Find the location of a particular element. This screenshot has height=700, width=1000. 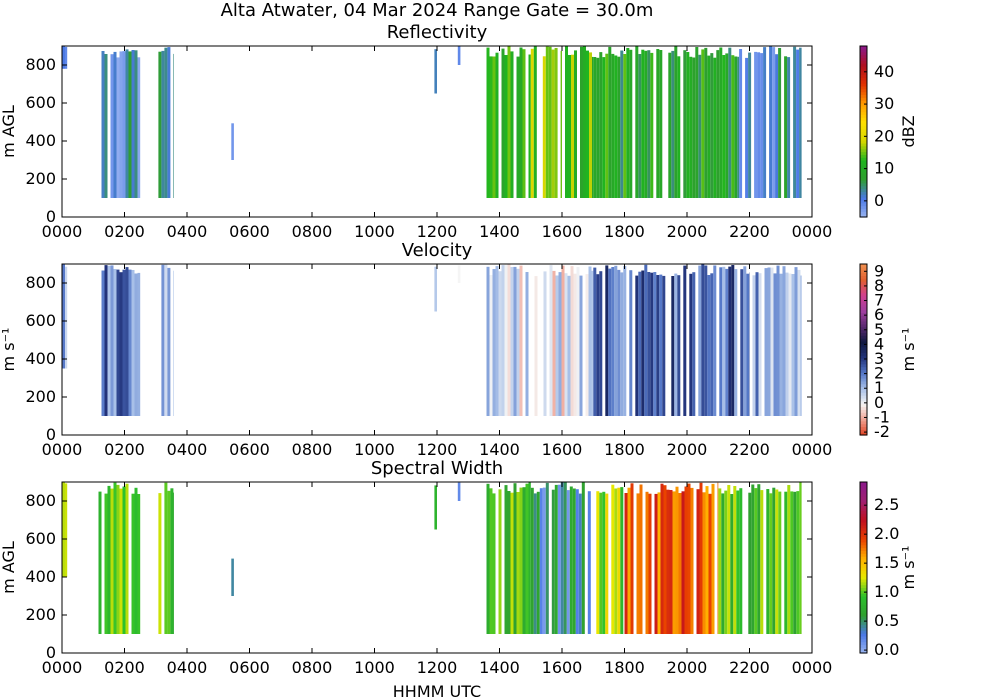

colorbar-frame is located at coordinates (863, 349).